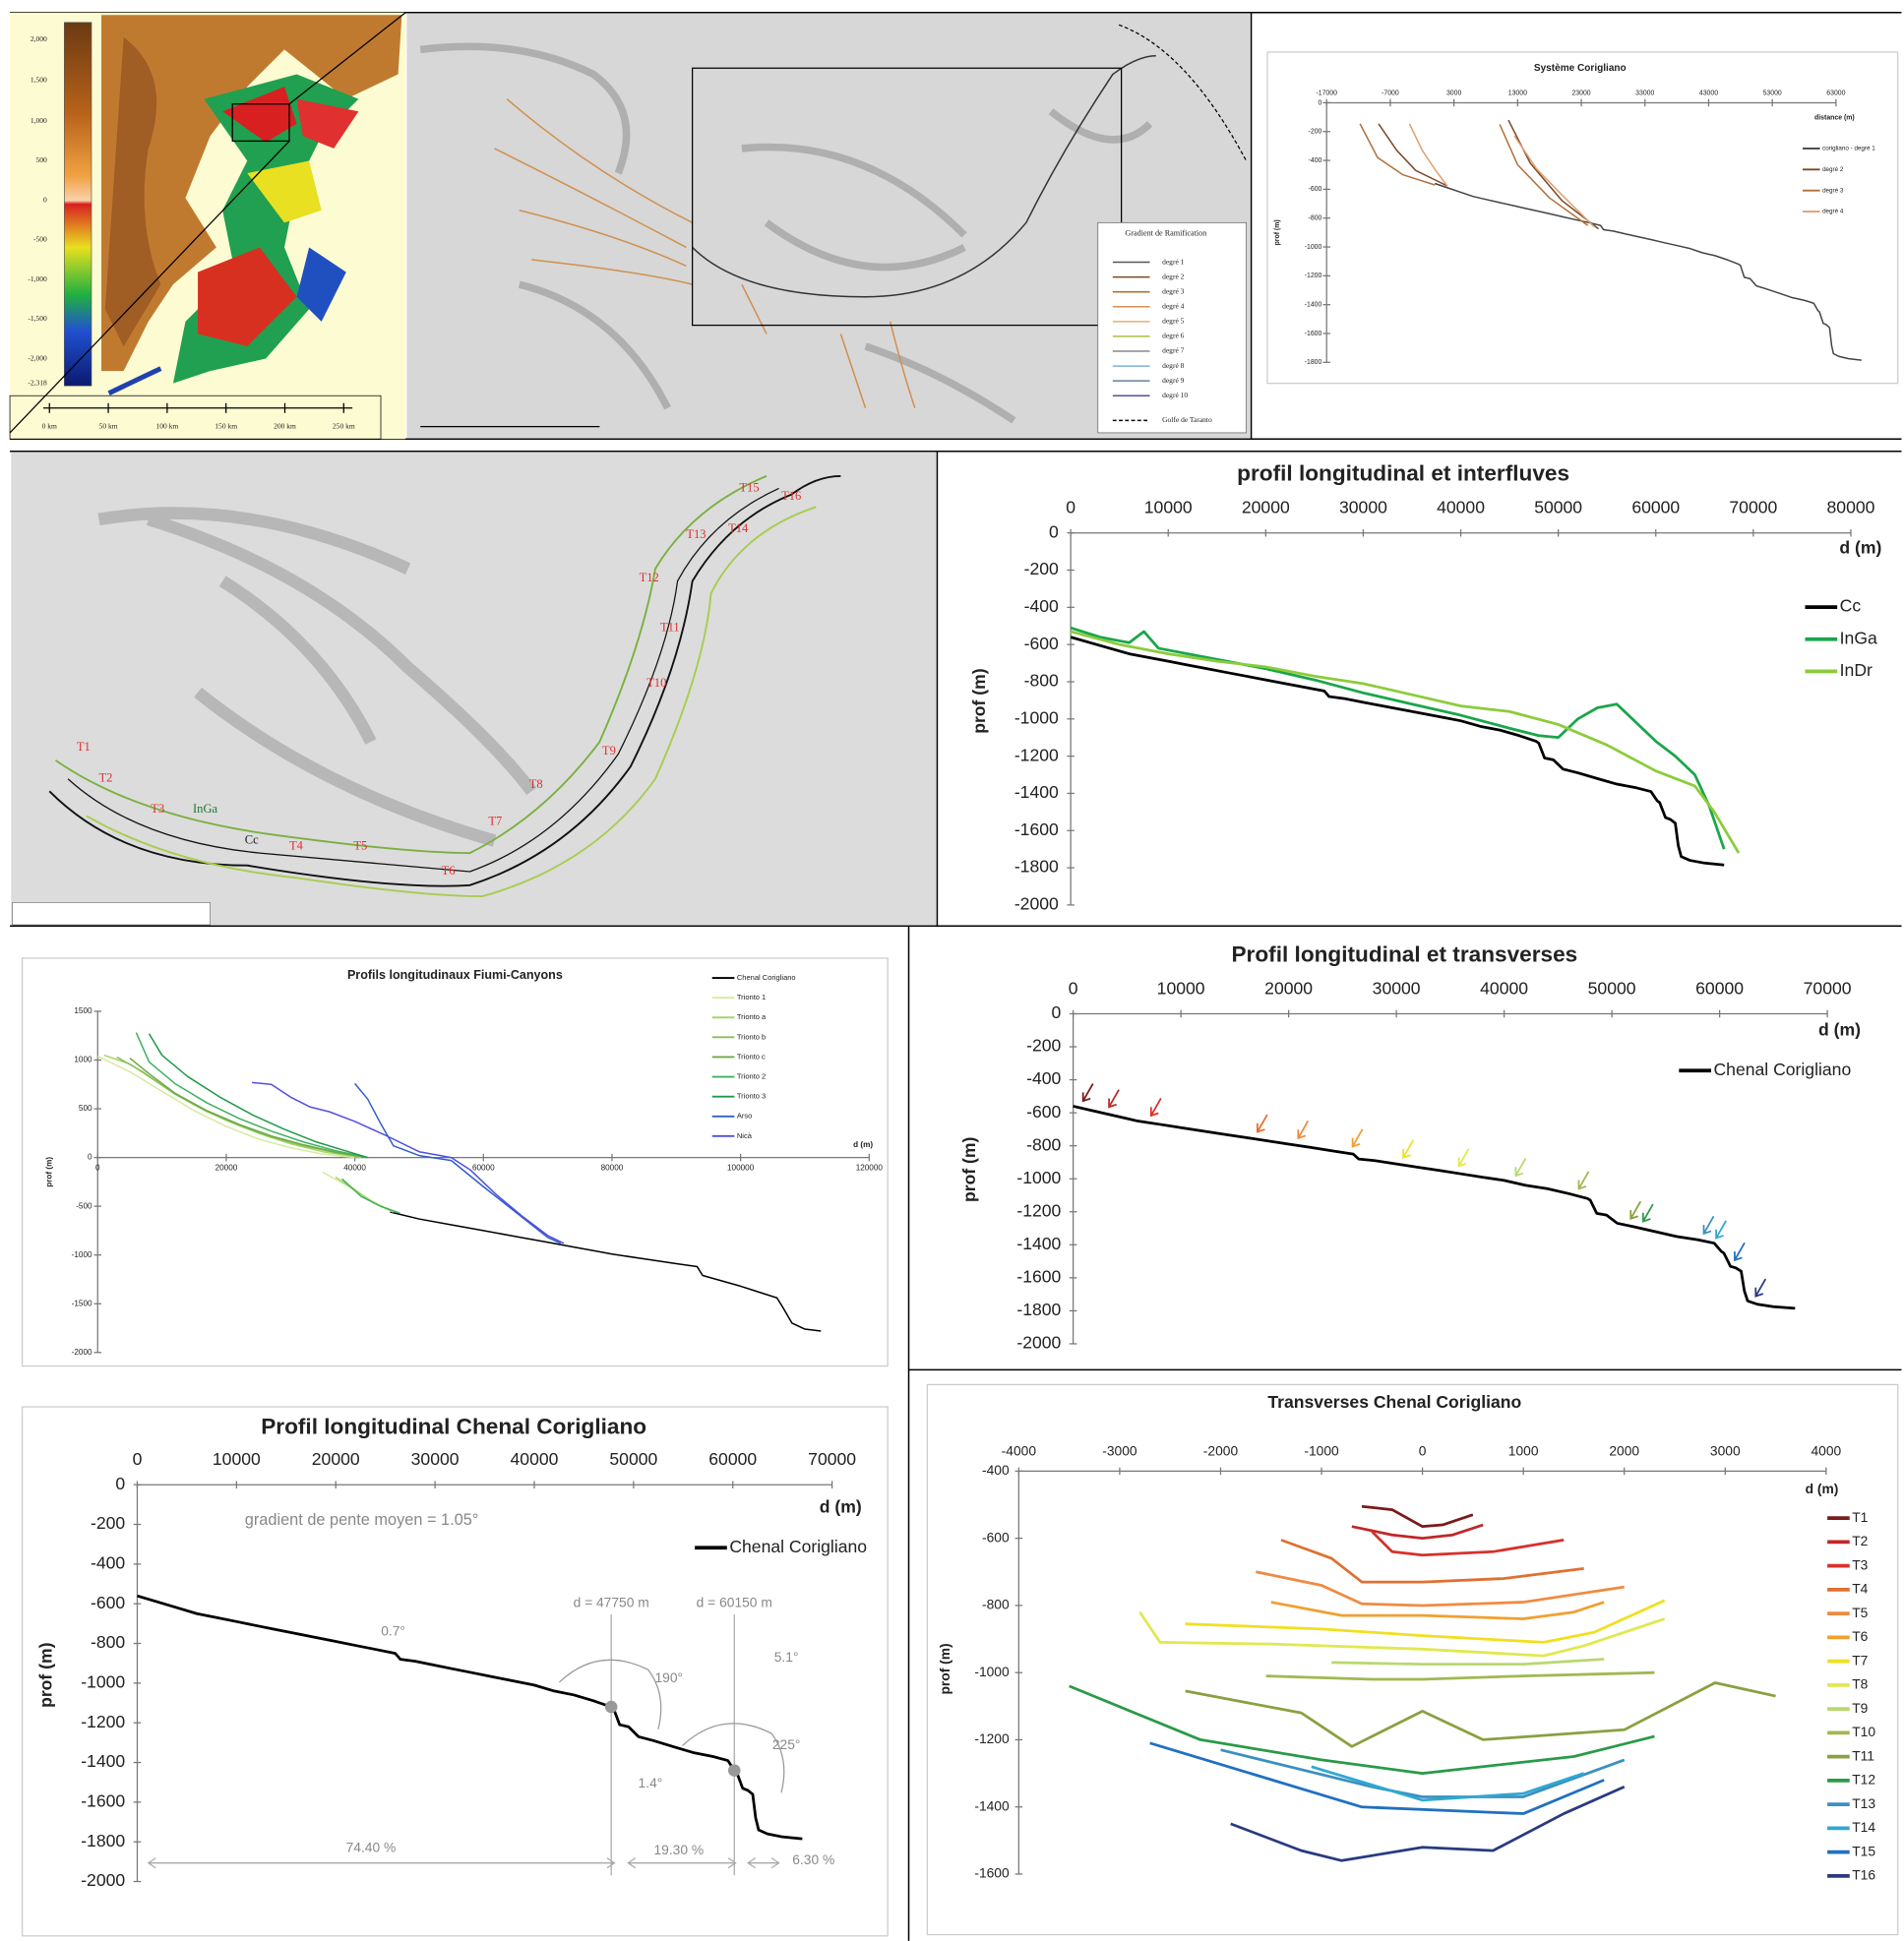  I want to click on scale-label: 100 km, so click(166, 426).